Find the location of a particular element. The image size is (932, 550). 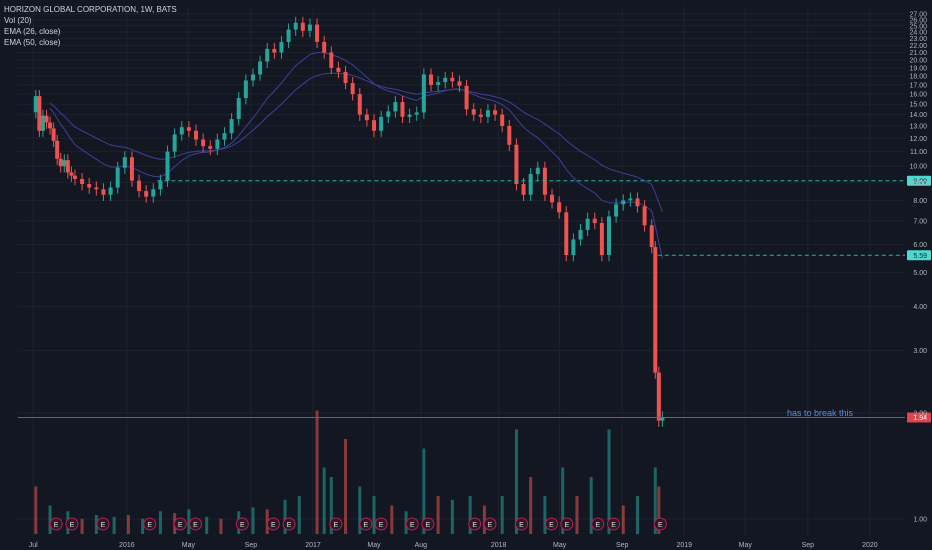

level-tag-9.09 is located at coordinates (919, 180).